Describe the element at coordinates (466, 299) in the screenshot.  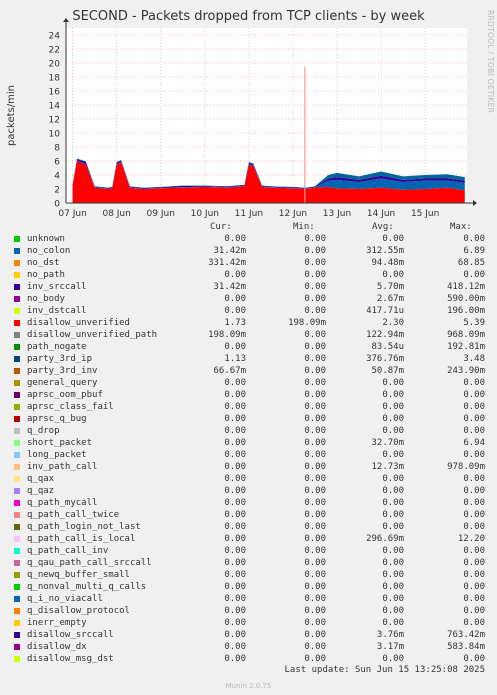
I see `legend-max-value: 590.00m` at that location.